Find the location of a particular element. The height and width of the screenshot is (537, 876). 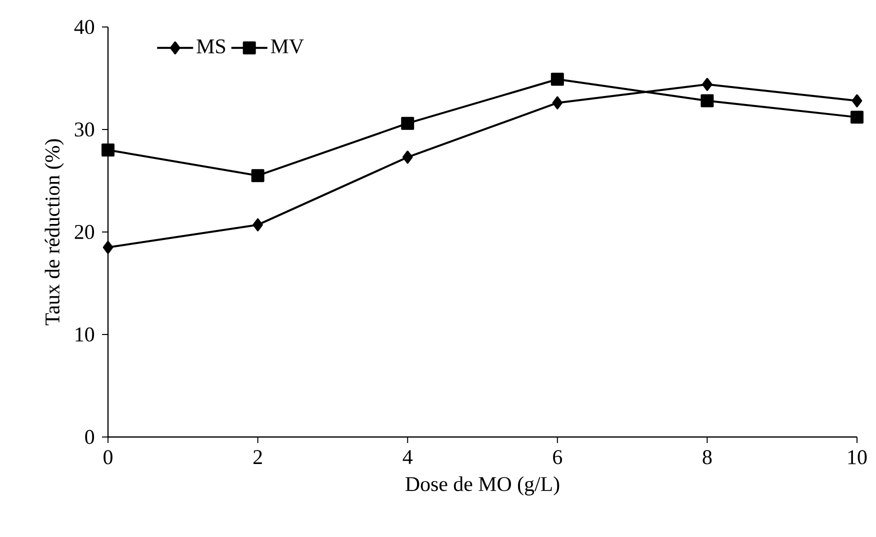

x-tick-label: 8 is located at coordinates (707, 457).